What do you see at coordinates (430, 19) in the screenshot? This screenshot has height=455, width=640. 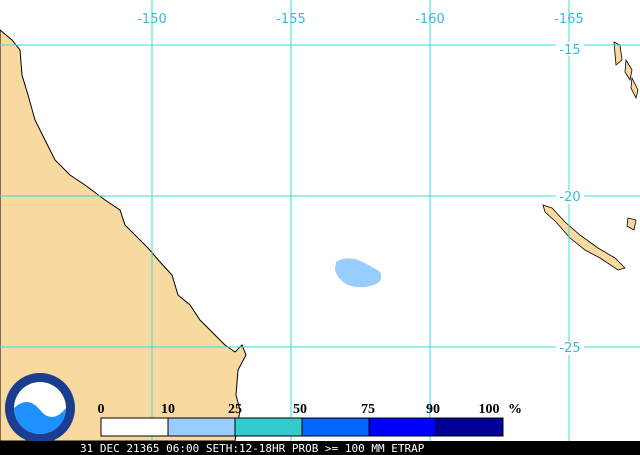 I see `longitude-label: -160` at bounding box center [430, 19].